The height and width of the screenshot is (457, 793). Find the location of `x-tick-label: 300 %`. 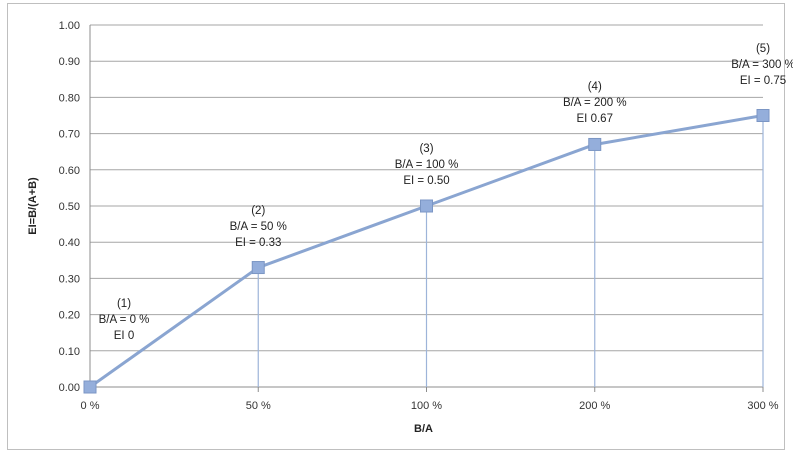

x-tick-label: 300 % is located at coordinates (762, 406).